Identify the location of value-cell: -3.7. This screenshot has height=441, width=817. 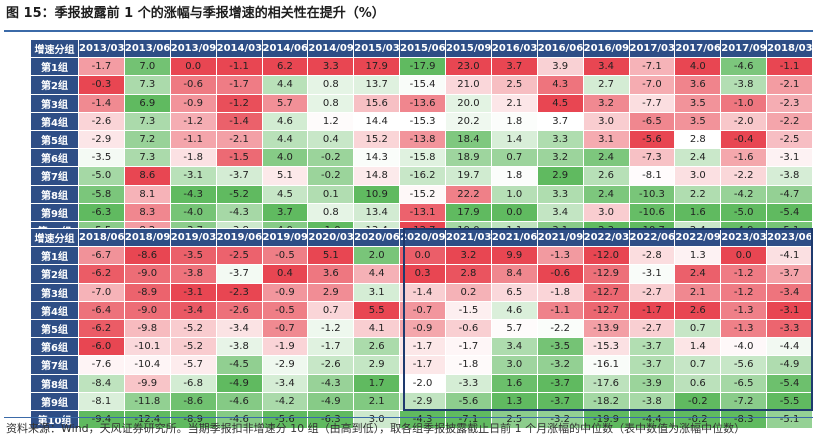
(239, 176).